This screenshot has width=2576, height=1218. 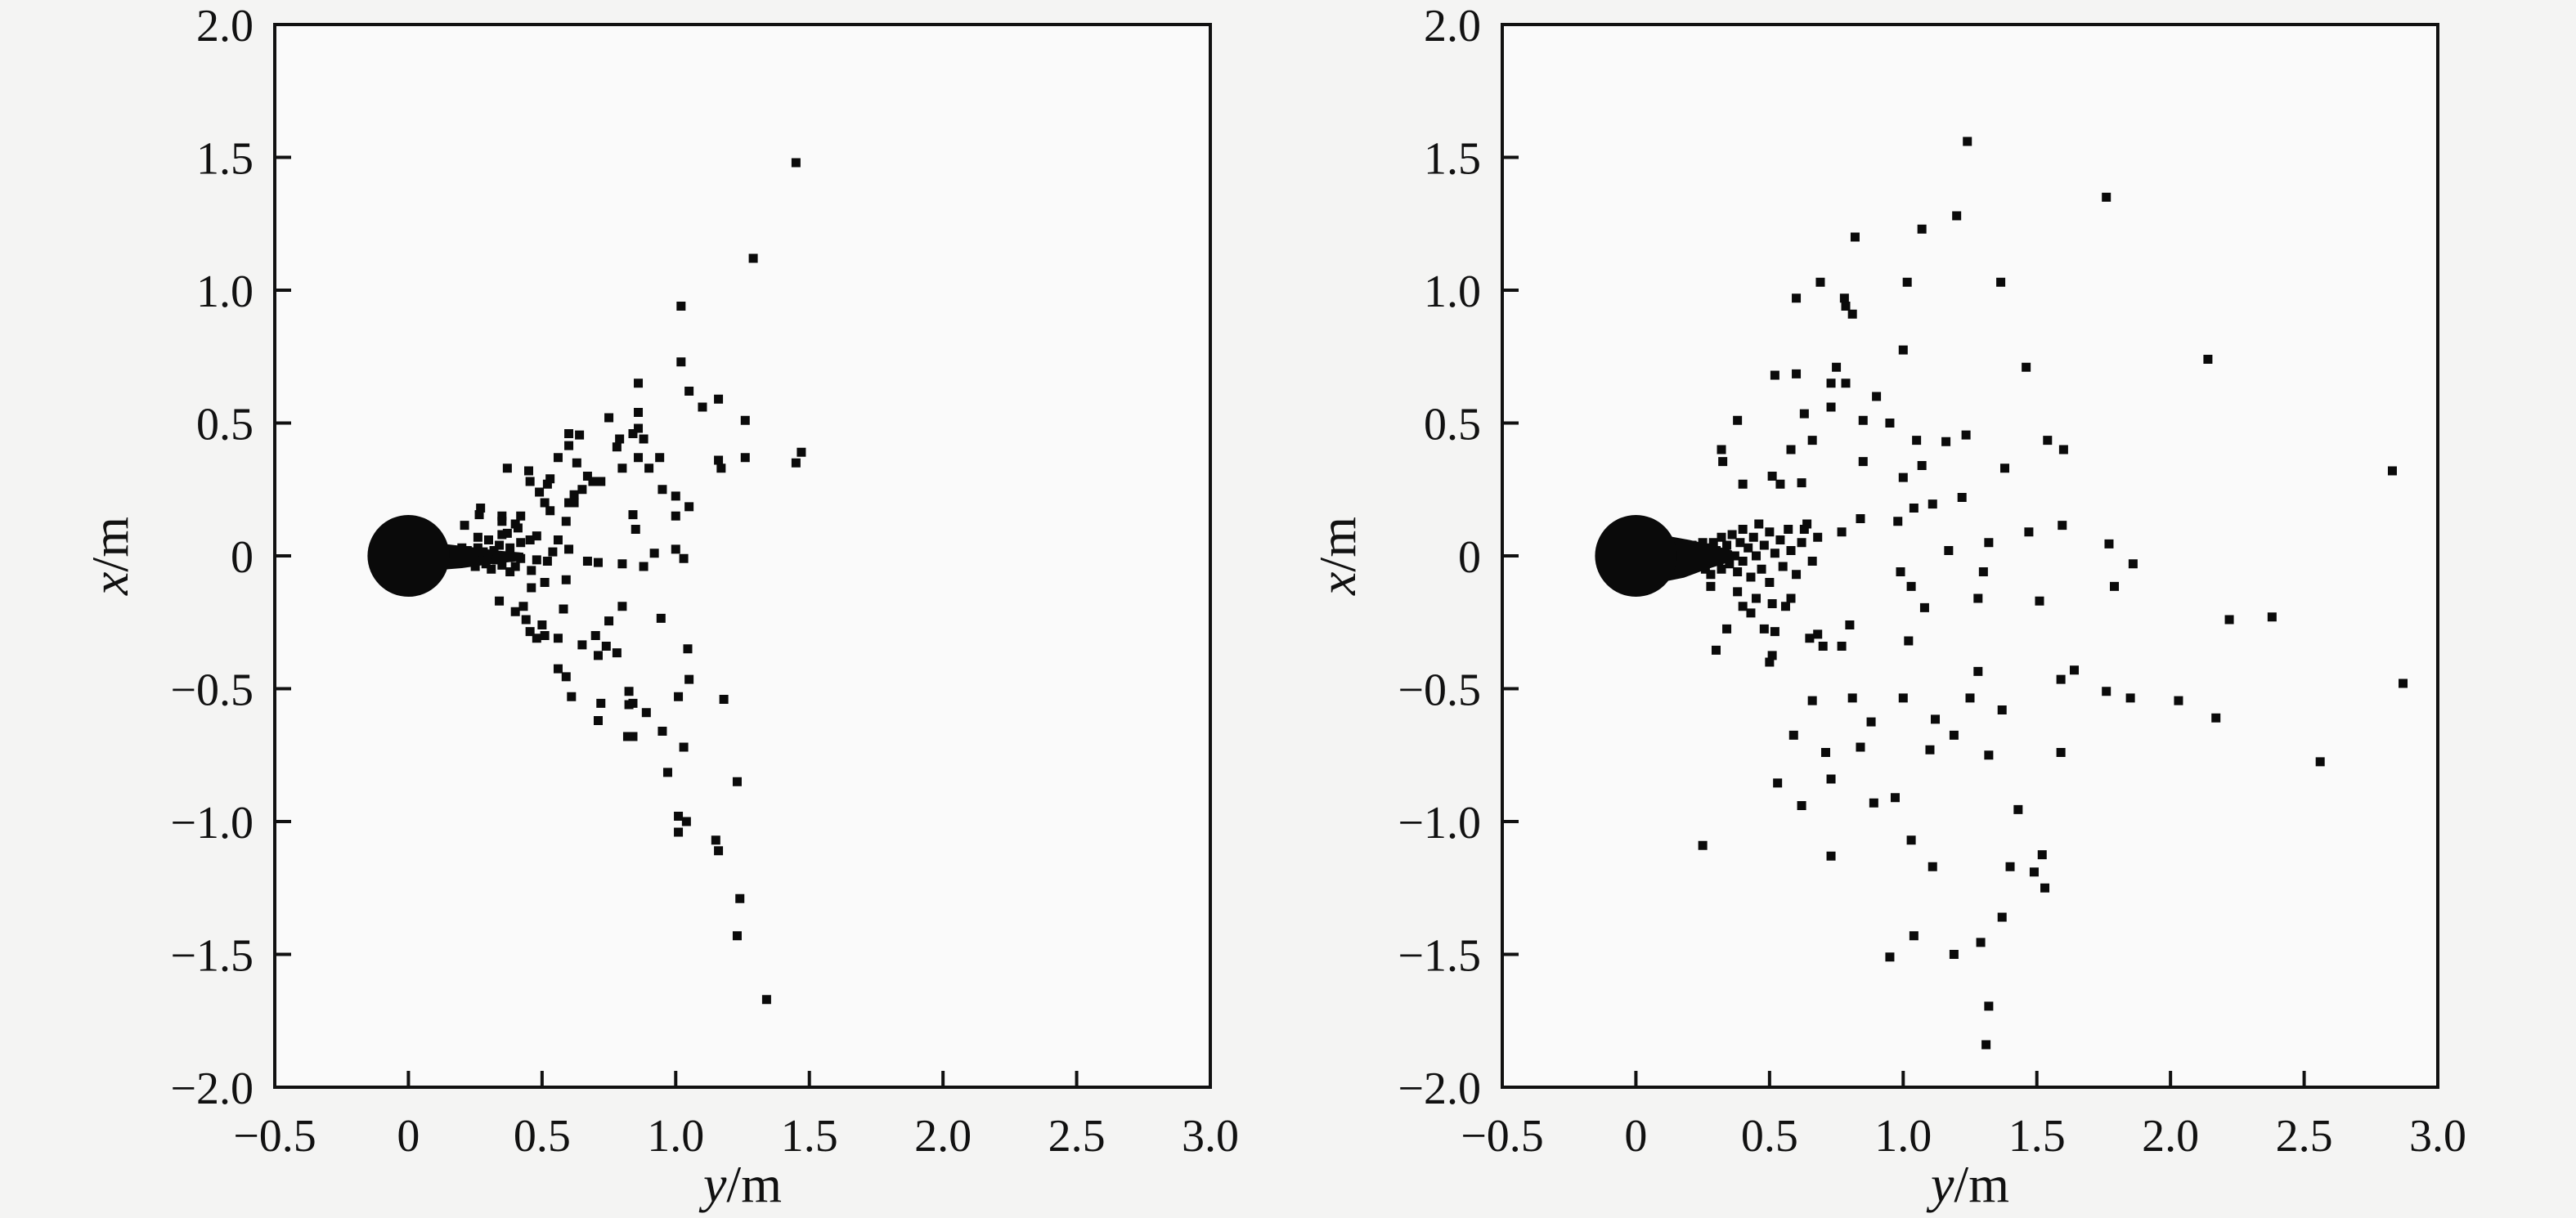 What do you see at coordinates (1452, 159) in the screenshot?
I see `y-tick-label: 1.5` at bounding box center [1452, 159].